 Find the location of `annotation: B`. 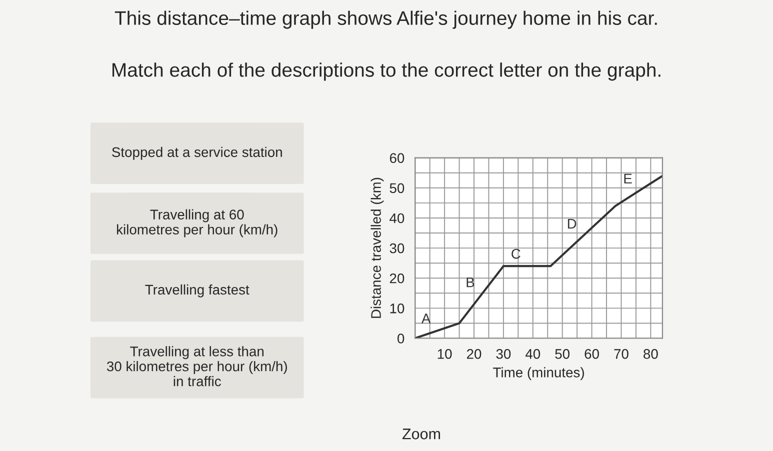

annotation: B is located at coordinates (470, 283).